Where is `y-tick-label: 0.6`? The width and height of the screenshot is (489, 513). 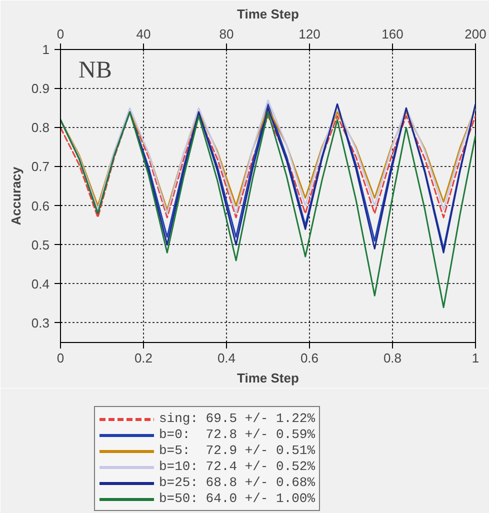 y-tick-label: 0.6 is located at coordinates (40, 206).